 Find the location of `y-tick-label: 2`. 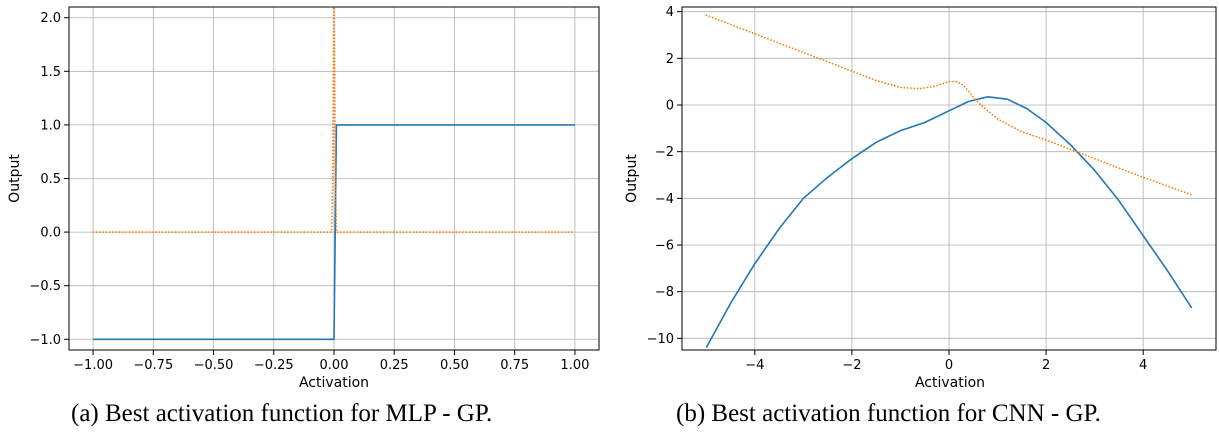

y-tick-label: 2 is located at coordinates (670, 59).